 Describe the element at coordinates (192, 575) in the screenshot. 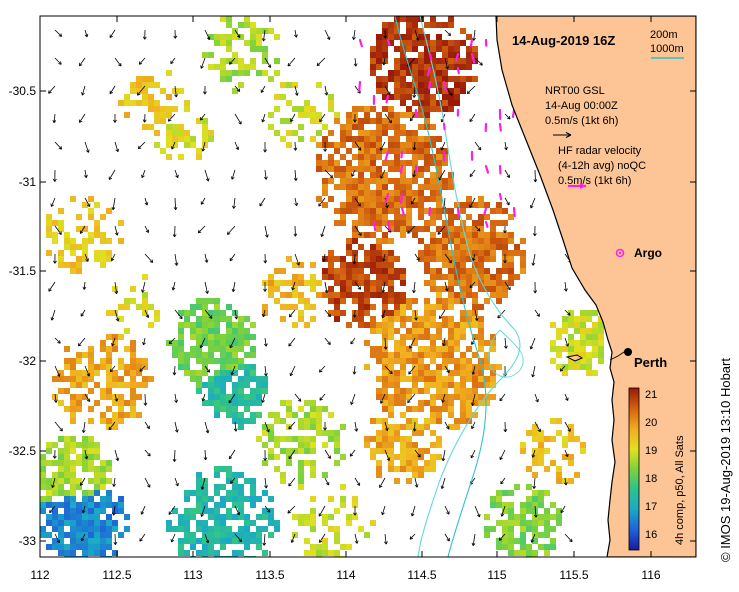

I see `x-tick-label: 113` at that location.